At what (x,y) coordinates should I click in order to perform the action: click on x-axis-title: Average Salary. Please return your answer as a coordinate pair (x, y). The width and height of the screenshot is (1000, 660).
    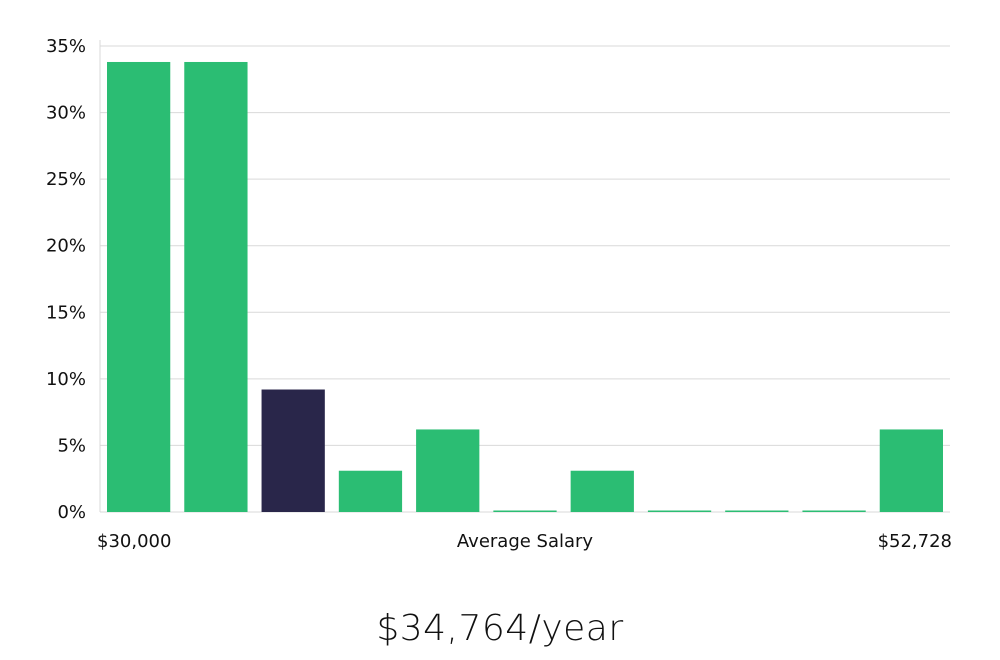
    Looking at the image, I should click on (525, 541).